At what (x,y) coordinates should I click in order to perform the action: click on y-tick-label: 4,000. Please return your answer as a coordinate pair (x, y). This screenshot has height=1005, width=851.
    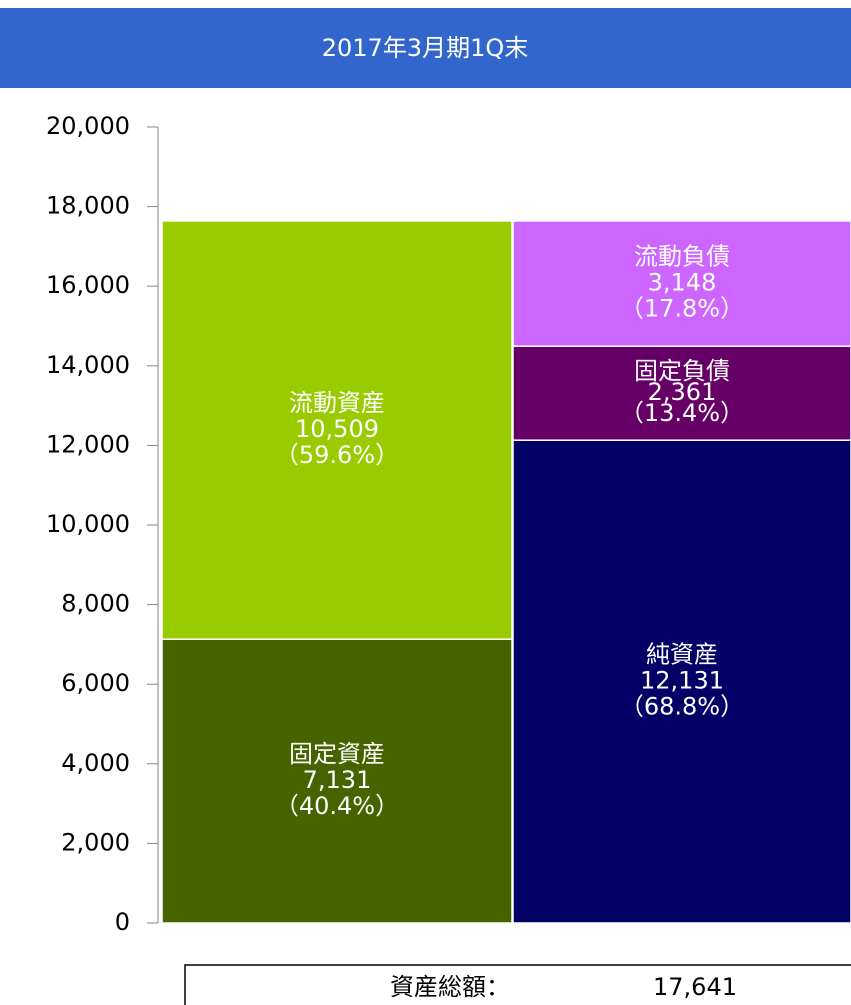
    Looking at the image, I should click on (95, 763).